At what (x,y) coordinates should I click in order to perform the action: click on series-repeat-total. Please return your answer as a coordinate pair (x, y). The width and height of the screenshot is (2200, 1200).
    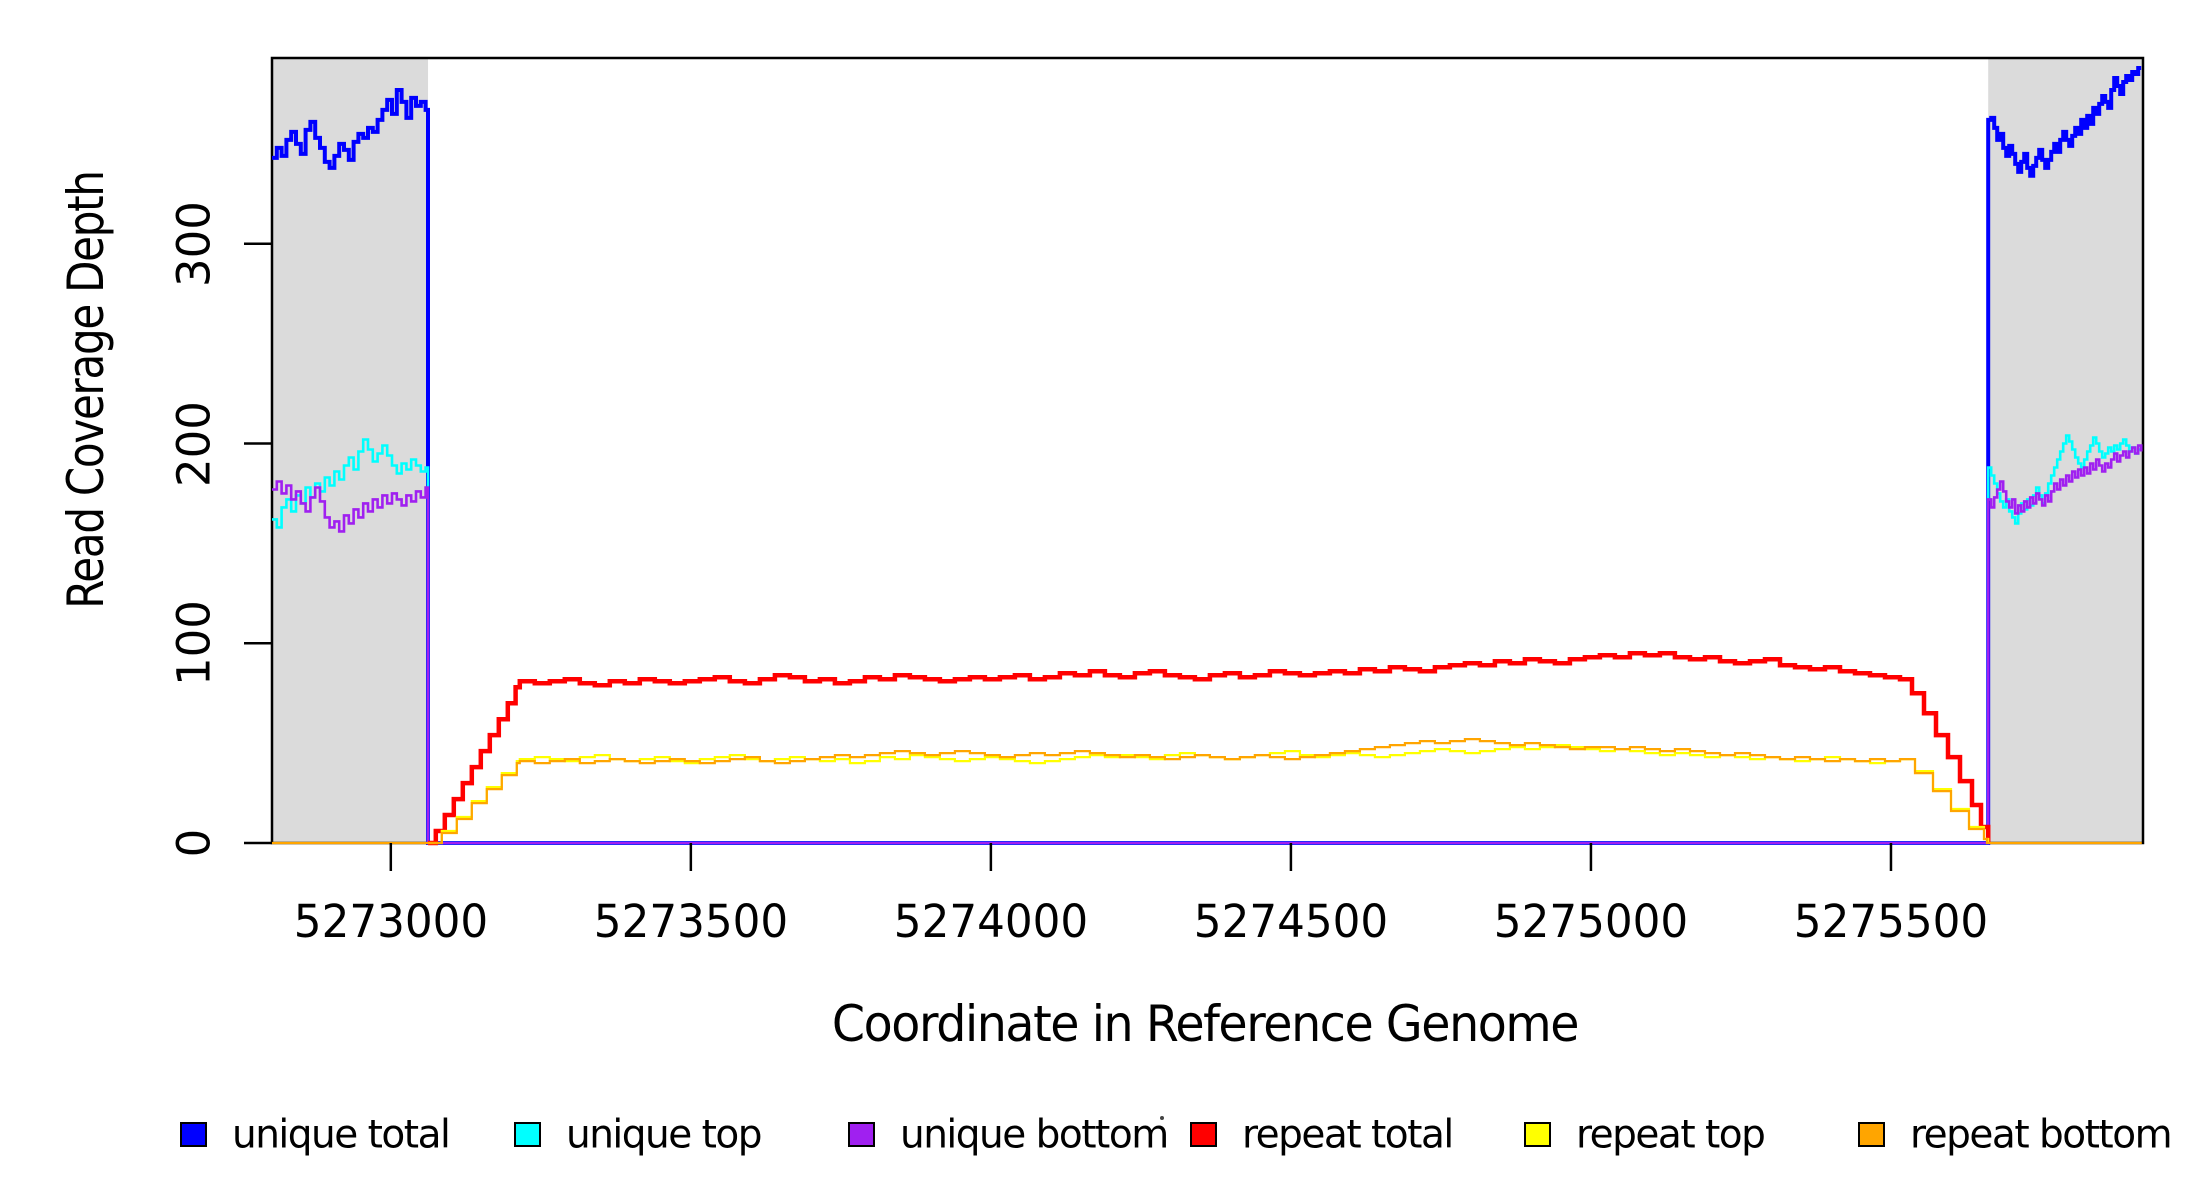
    Looking at the image, I should click on (1209, 748).